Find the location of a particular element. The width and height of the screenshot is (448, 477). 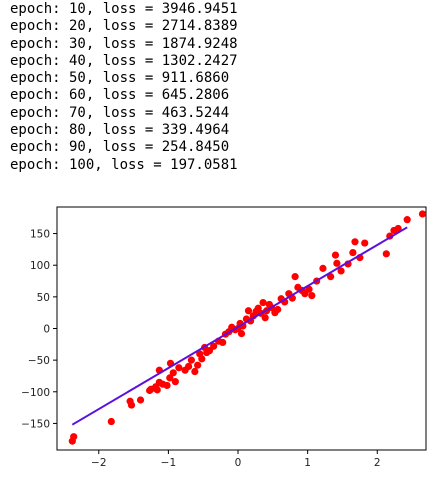

x-axis: −2 −1 0 1 2 is located at coordinates (236, 459).